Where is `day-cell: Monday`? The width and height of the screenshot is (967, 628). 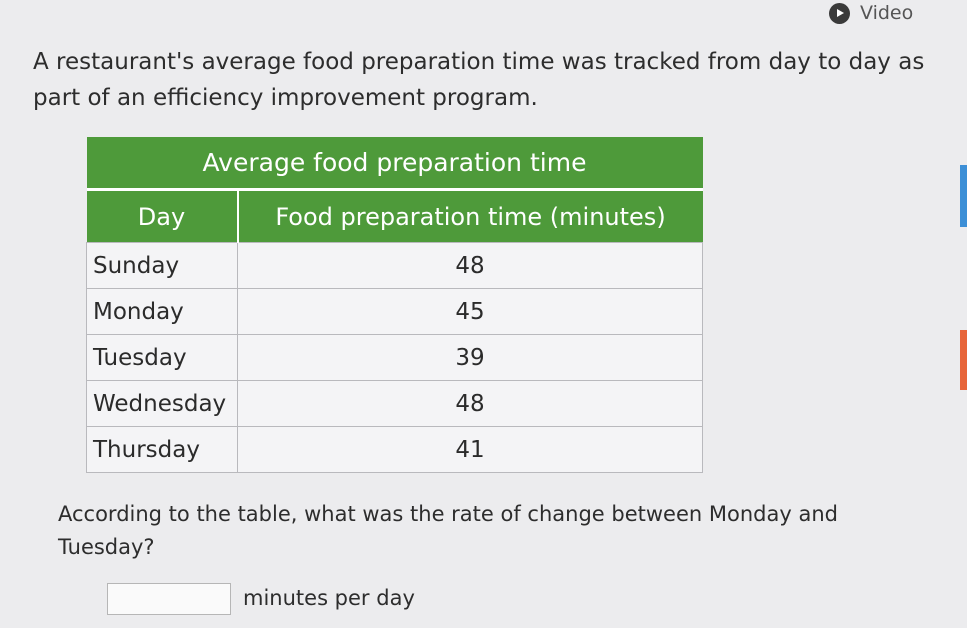
day-cell: Monday is located at coordinates (162, 311).